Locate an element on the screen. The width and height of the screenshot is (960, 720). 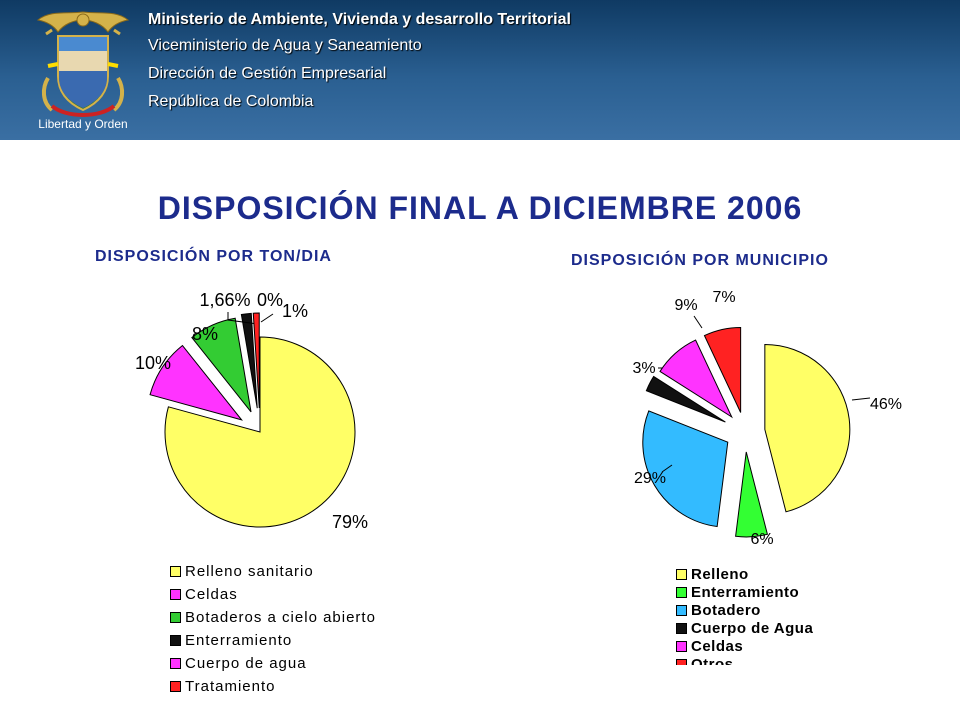
viceministry-name: Viceministerio de Agua y Saneamiento is located at coordinates (285, 45).